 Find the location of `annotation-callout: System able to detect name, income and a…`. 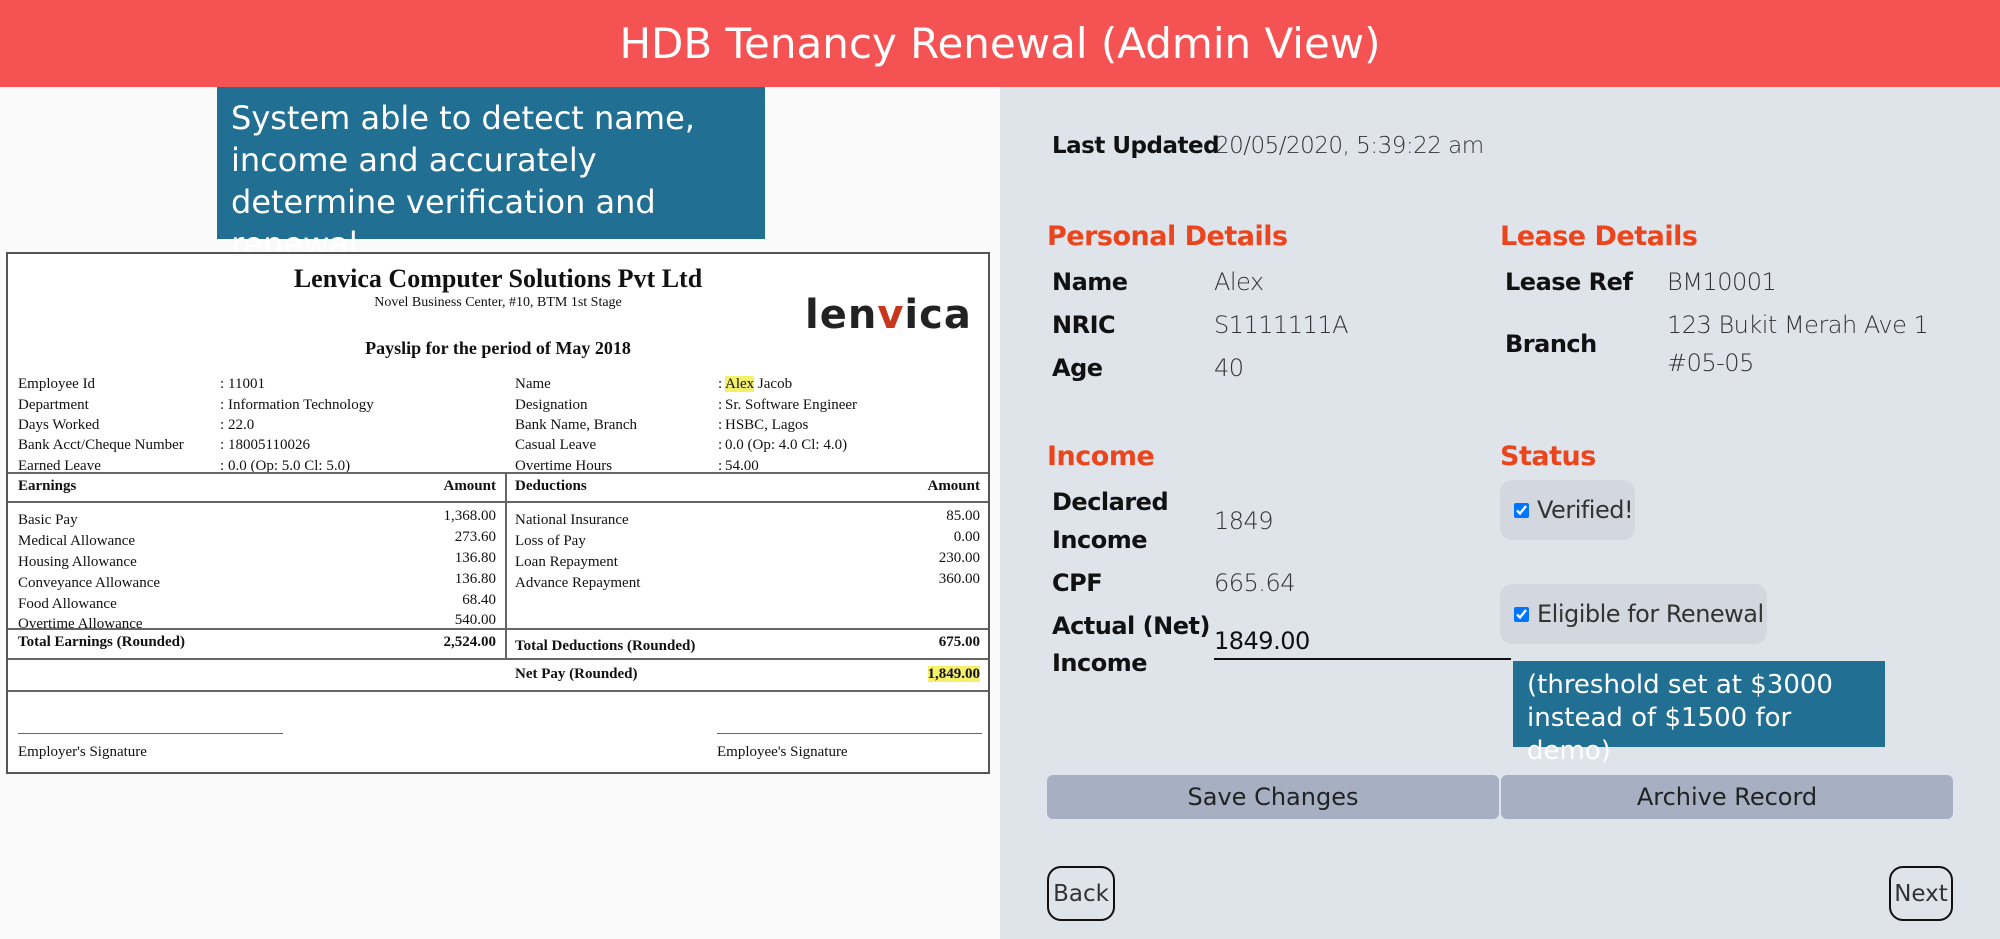

annotation-callout: System able to detect name, income and a… is located at coordinates (491, 175).